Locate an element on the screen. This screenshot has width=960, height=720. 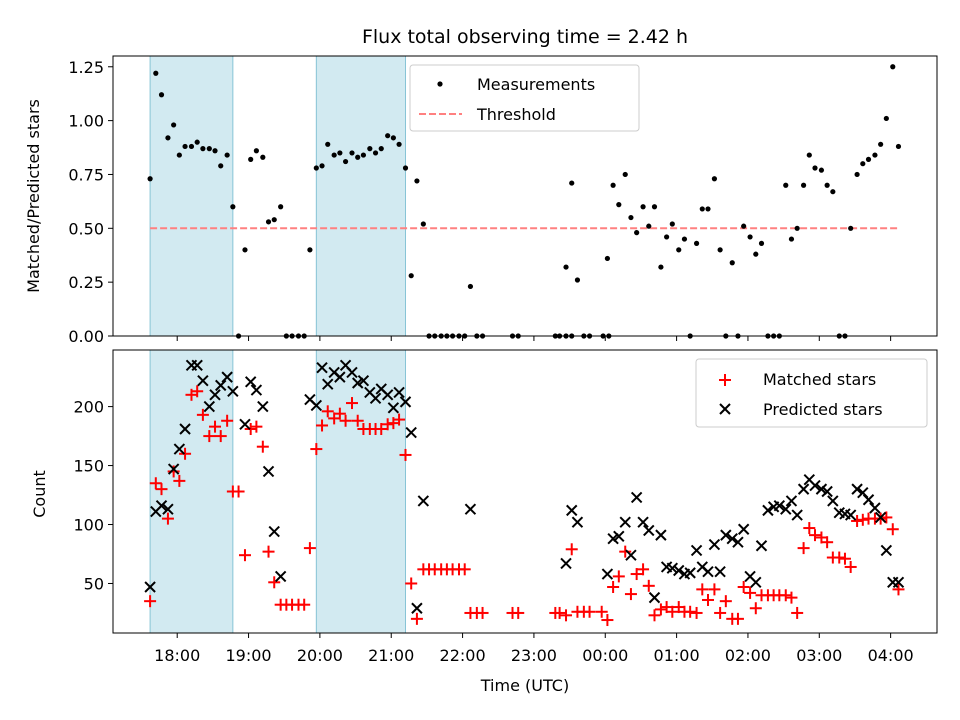
top-chart-title: Flux total observing time = 2.42 h is located at coordinates (525, 37).